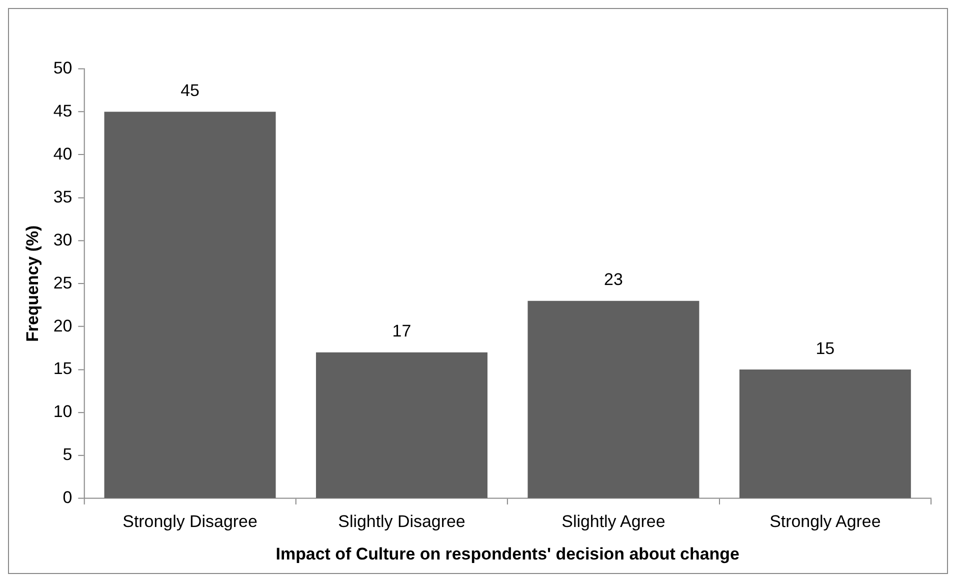 This screenshot has height=584, width=958. Describe the element at coordinates (825, 348) in the screenshot. I see `data-label: 15` at that location.